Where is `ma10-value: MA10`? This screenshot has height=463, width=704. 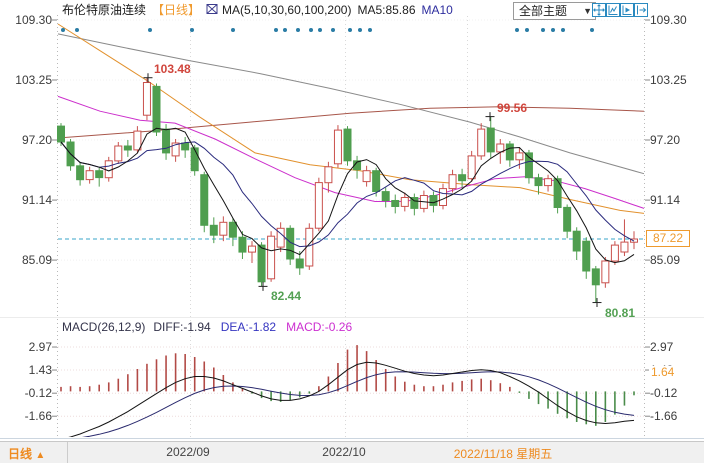 ma10-value: MA10 is located at coordinates (437, 10).